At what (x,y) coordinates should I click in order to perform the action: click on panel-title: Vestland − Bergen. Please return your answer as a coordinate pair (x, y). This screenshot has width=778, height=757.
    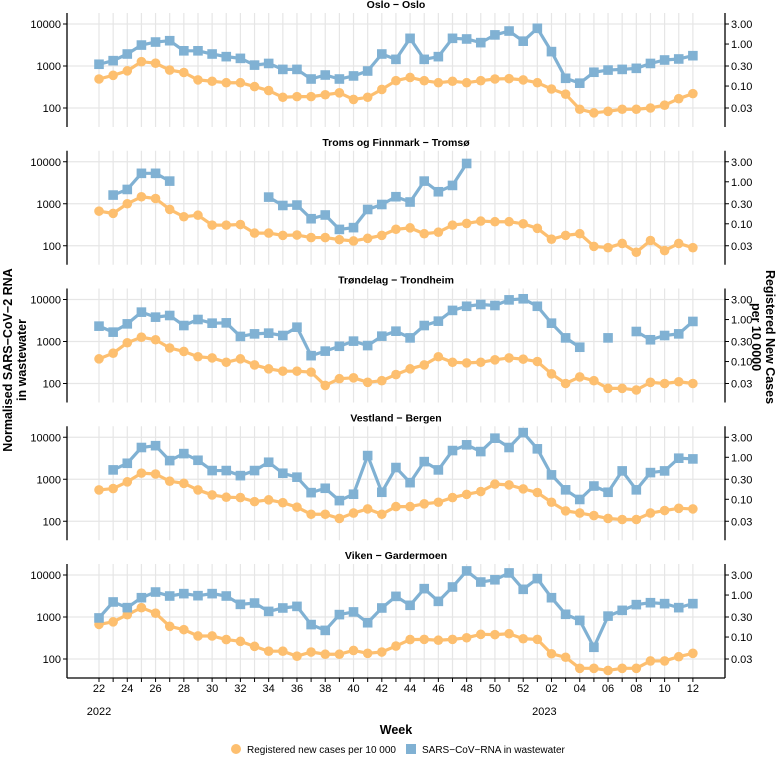
    Looking at the image, I should click on (395, 418).